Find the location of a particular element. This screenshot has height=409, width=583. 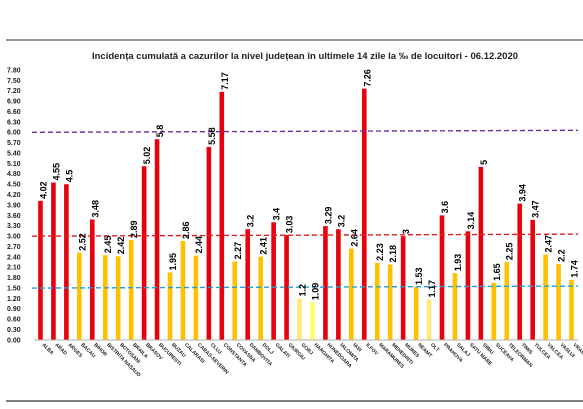

bar-dambovita is located at coordinates (248, 284).